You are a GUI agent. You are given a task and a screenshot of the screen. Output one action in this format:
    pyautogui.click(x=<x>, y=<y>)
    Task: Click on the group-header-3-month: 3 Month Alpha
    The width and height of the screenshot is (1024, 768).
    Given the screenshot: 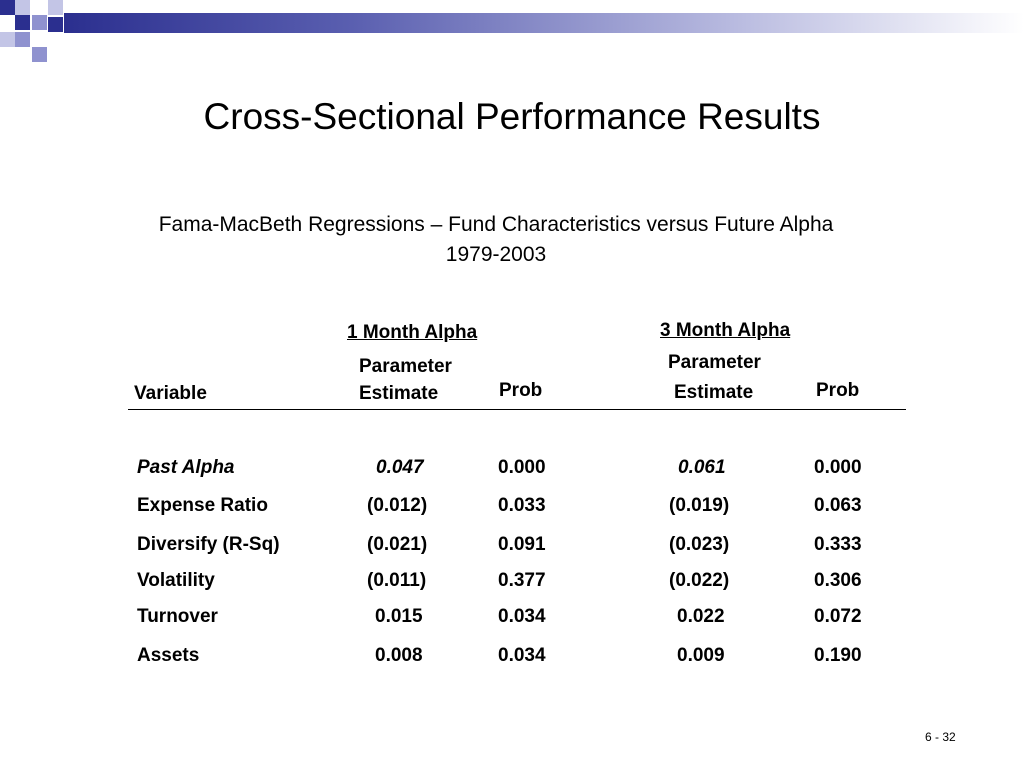 What is the action you would take?
    pyautogui.click(x=725, y=330)
    